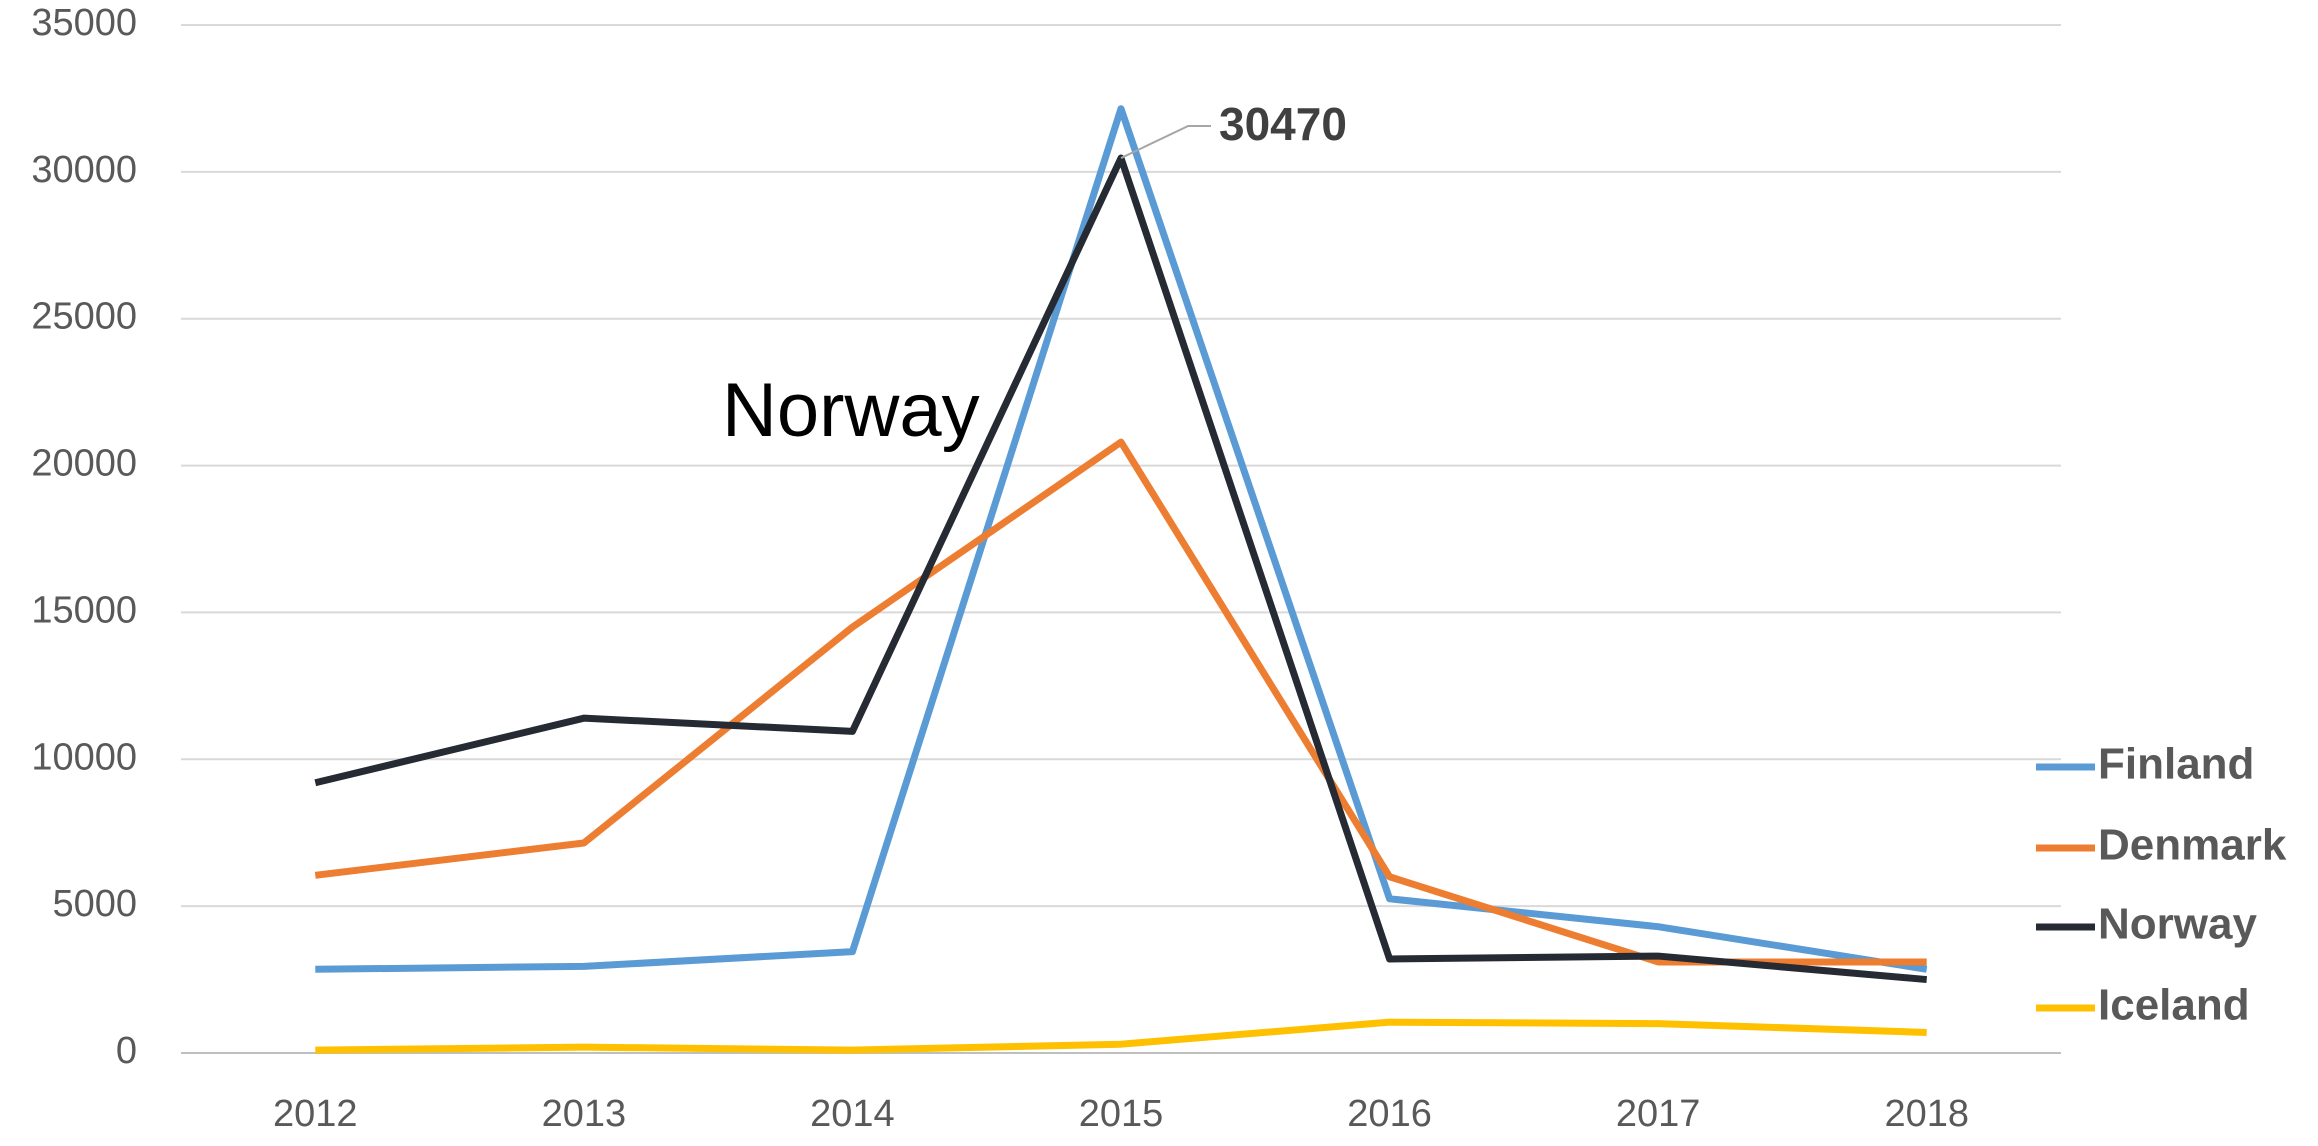  Describe the element at coordinates (1926, 1114) in the screenshot. I see `x-tick-label: 2018` at that location.